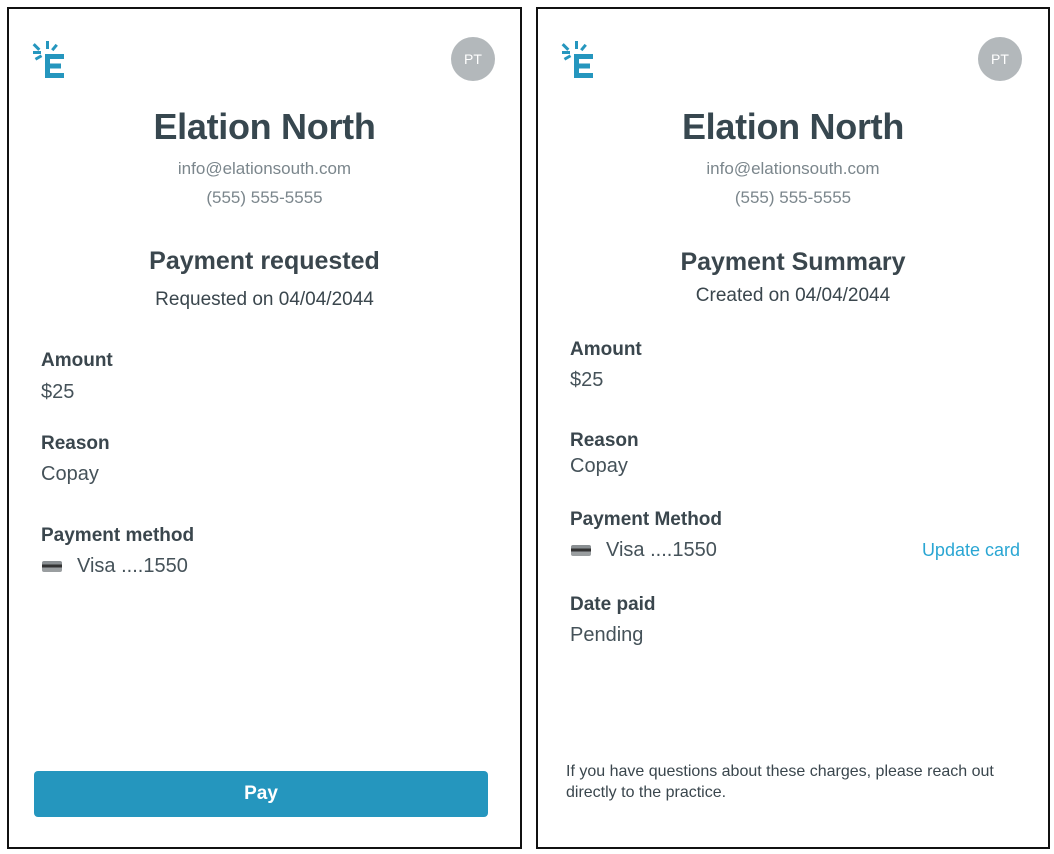 The height and width of the screenshot is (854, 1054). What do you see at coordinates (970, 550) in the screenshot?
I see `update-card-link: Update card` at bounding box center [970, 550].